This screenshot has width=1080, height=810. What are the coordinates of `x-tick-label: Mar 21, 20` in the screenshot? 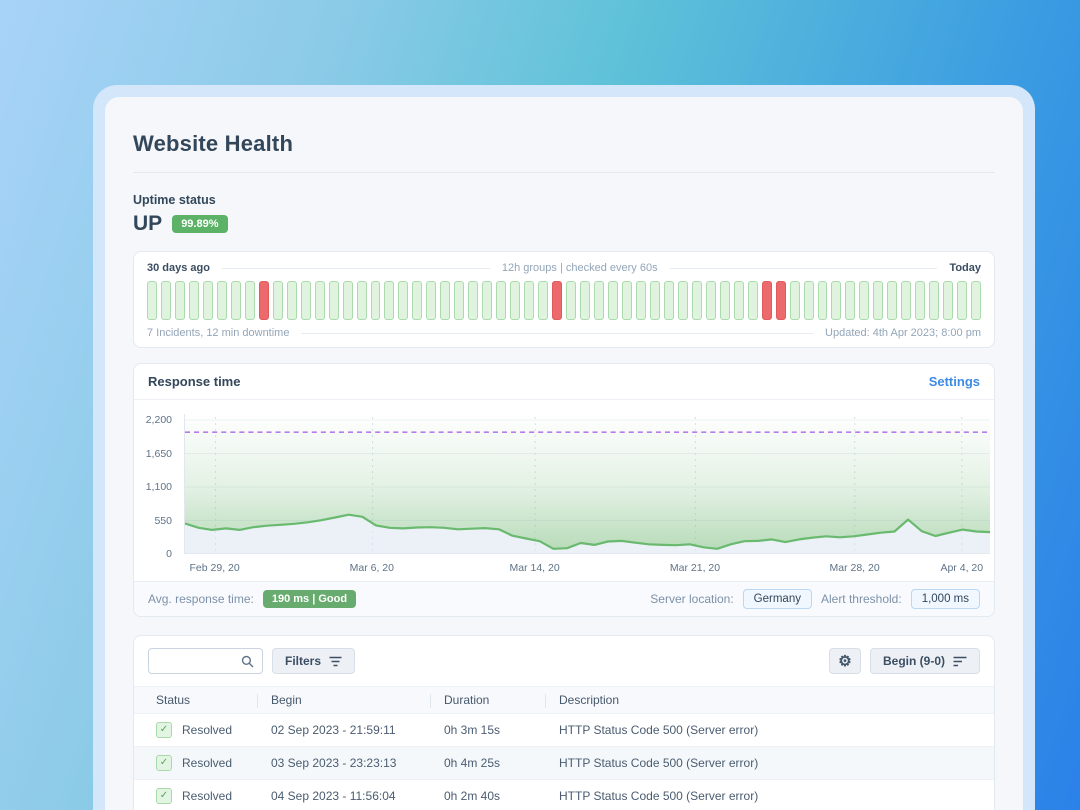 It's located at (695, 568).